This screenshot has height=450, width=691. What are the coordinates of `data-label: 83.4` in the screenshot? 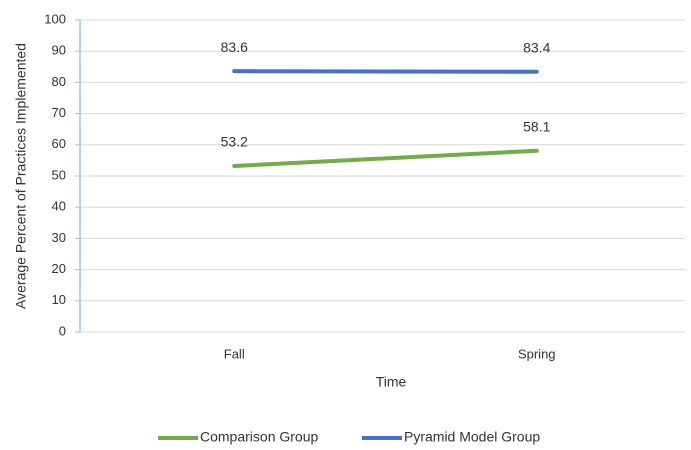 It's located at (536, 47).